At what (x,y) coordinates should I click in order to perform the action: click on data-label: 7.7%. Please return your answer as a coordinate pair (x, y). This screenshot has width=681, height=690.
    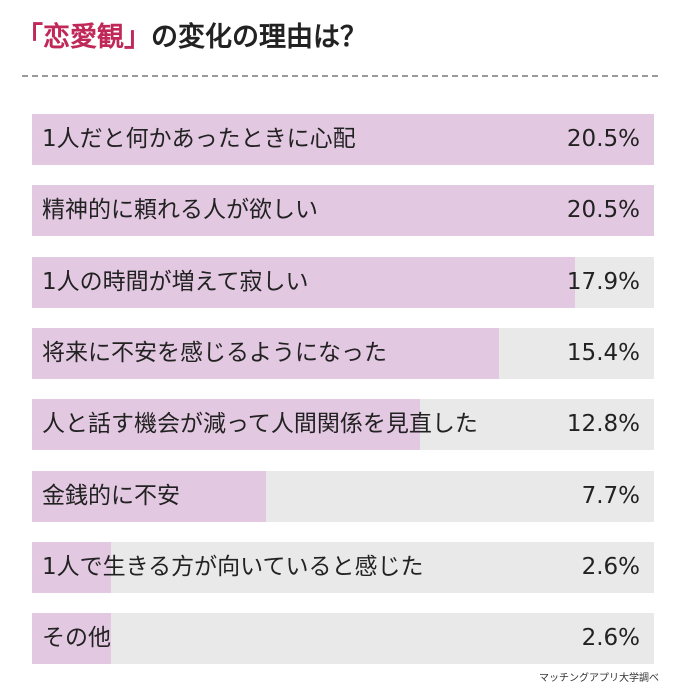
    Looking at the image, I should click on (610, 496).